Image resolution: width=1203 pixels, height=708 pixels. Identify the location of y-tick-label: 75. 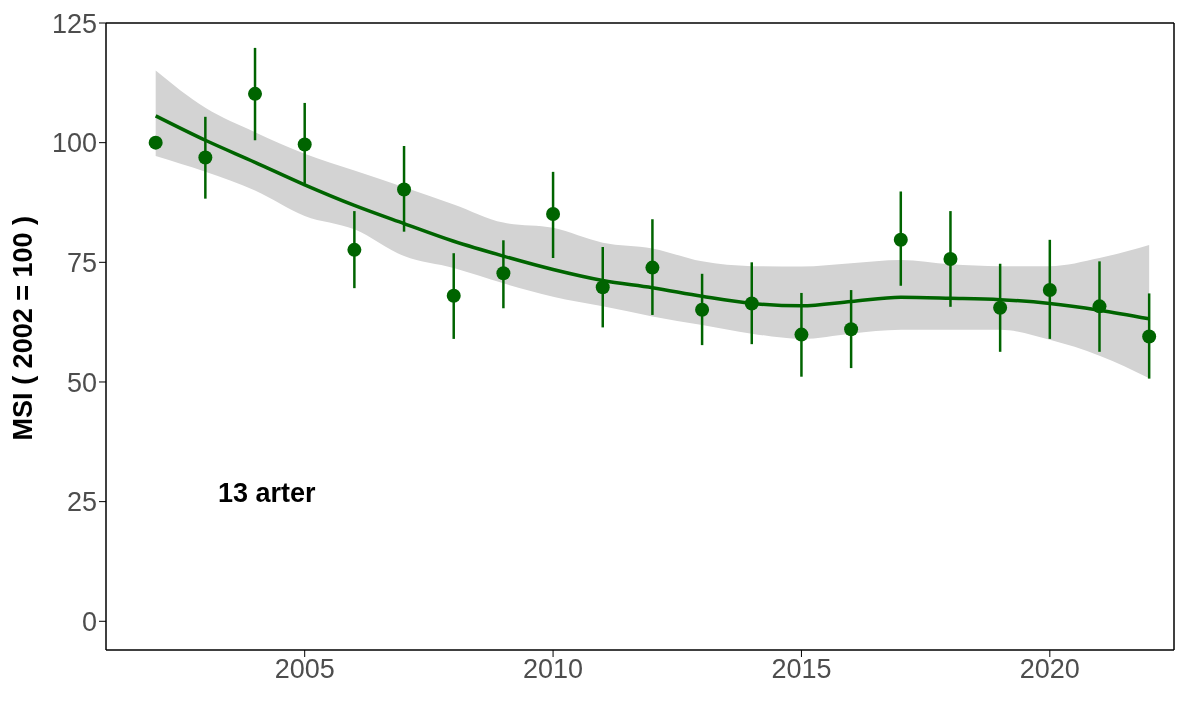
(81, 262).